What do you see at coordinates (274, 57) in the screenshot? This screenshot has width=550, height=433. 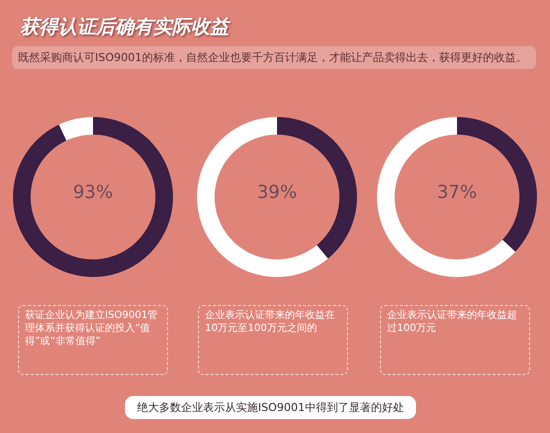 I see `text: 既然采购商认可ISO9001的标准，自然企业也要千方百计满足，才能让产品卖得出去，获得更好的收益。` at bounding box center [274, 57].